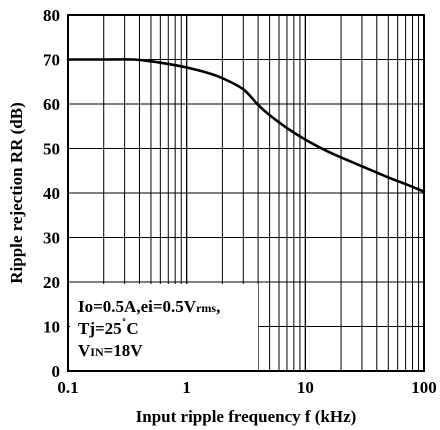  Describe the element at coordinates (206, 308) in the screenshot. I see `annotation-line-1-sub: rms` at that location.